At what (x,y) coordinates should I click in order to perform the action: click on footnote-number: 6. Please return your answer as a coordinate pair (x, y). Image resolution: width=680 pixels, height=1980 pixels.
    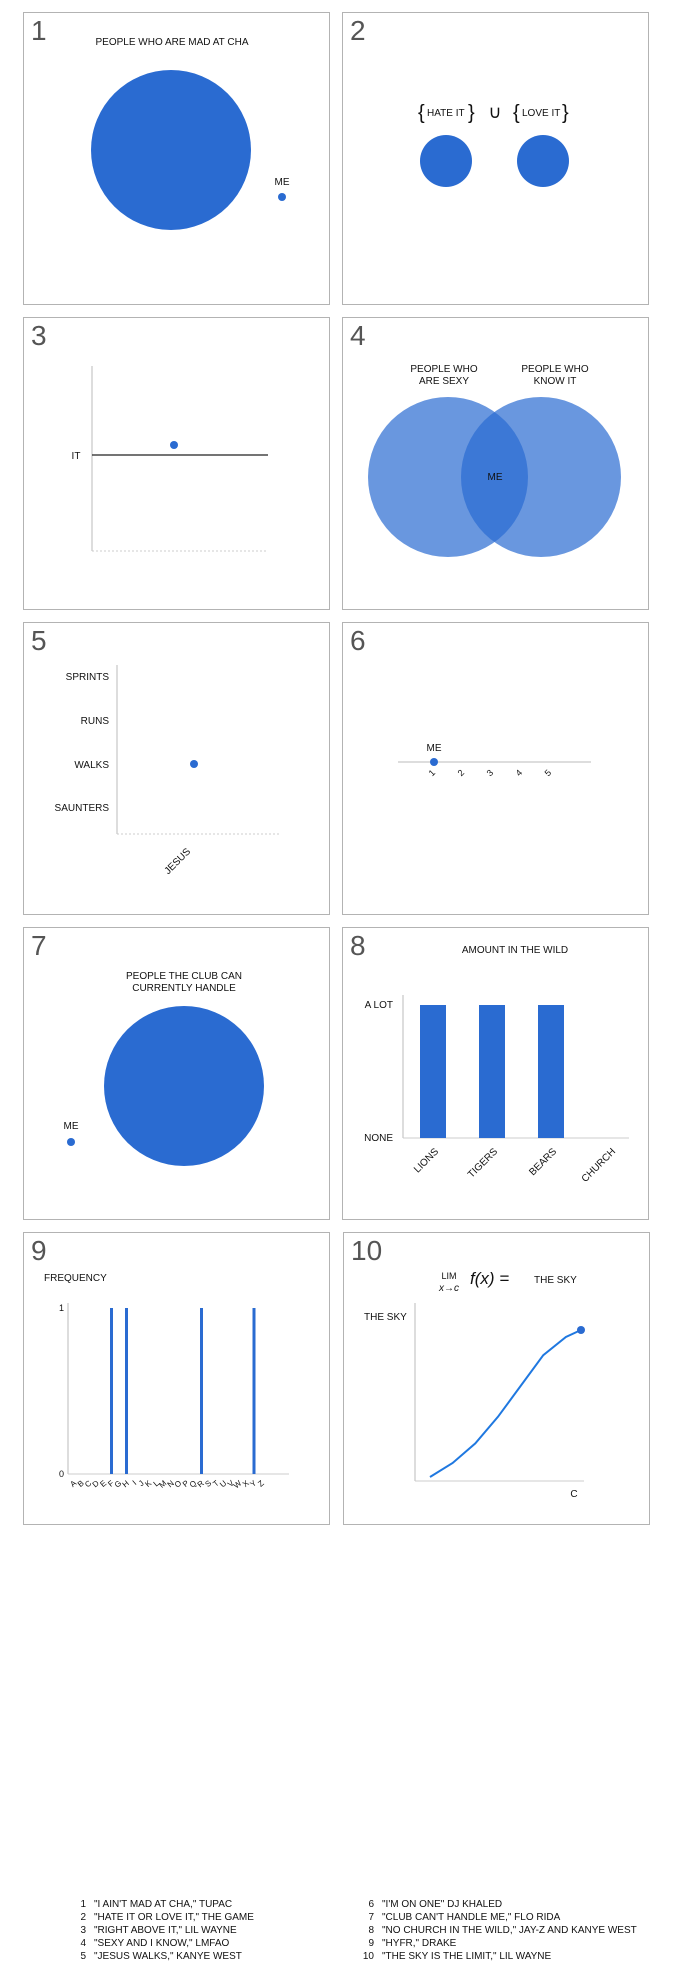
    Looking at the image, I should click on (371, 1904).